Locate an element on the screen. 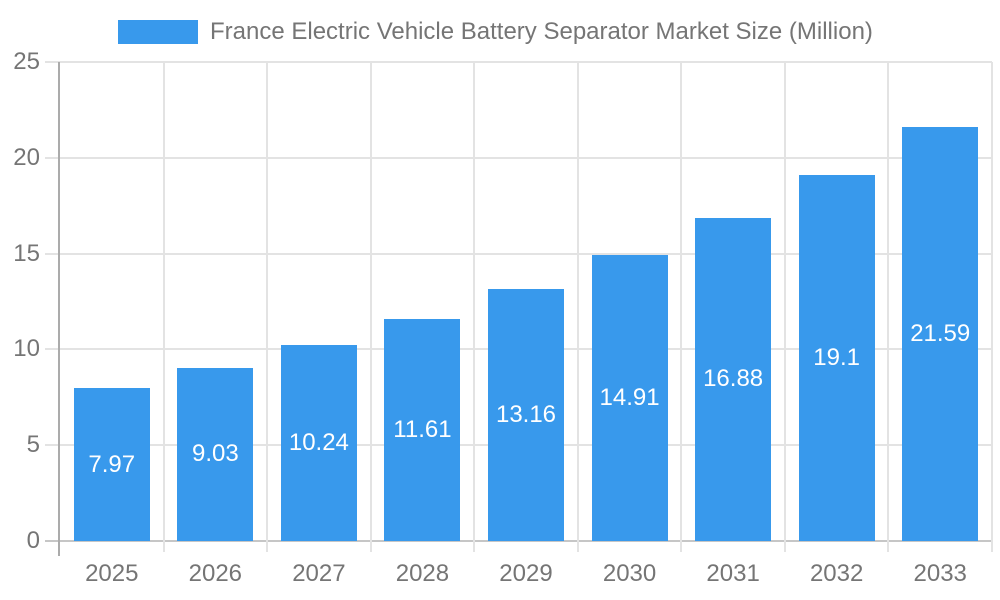 The width and height of the screenshot is (1000, 600). y-axis-tick-label: 25 is located at coordinates (26, 61).